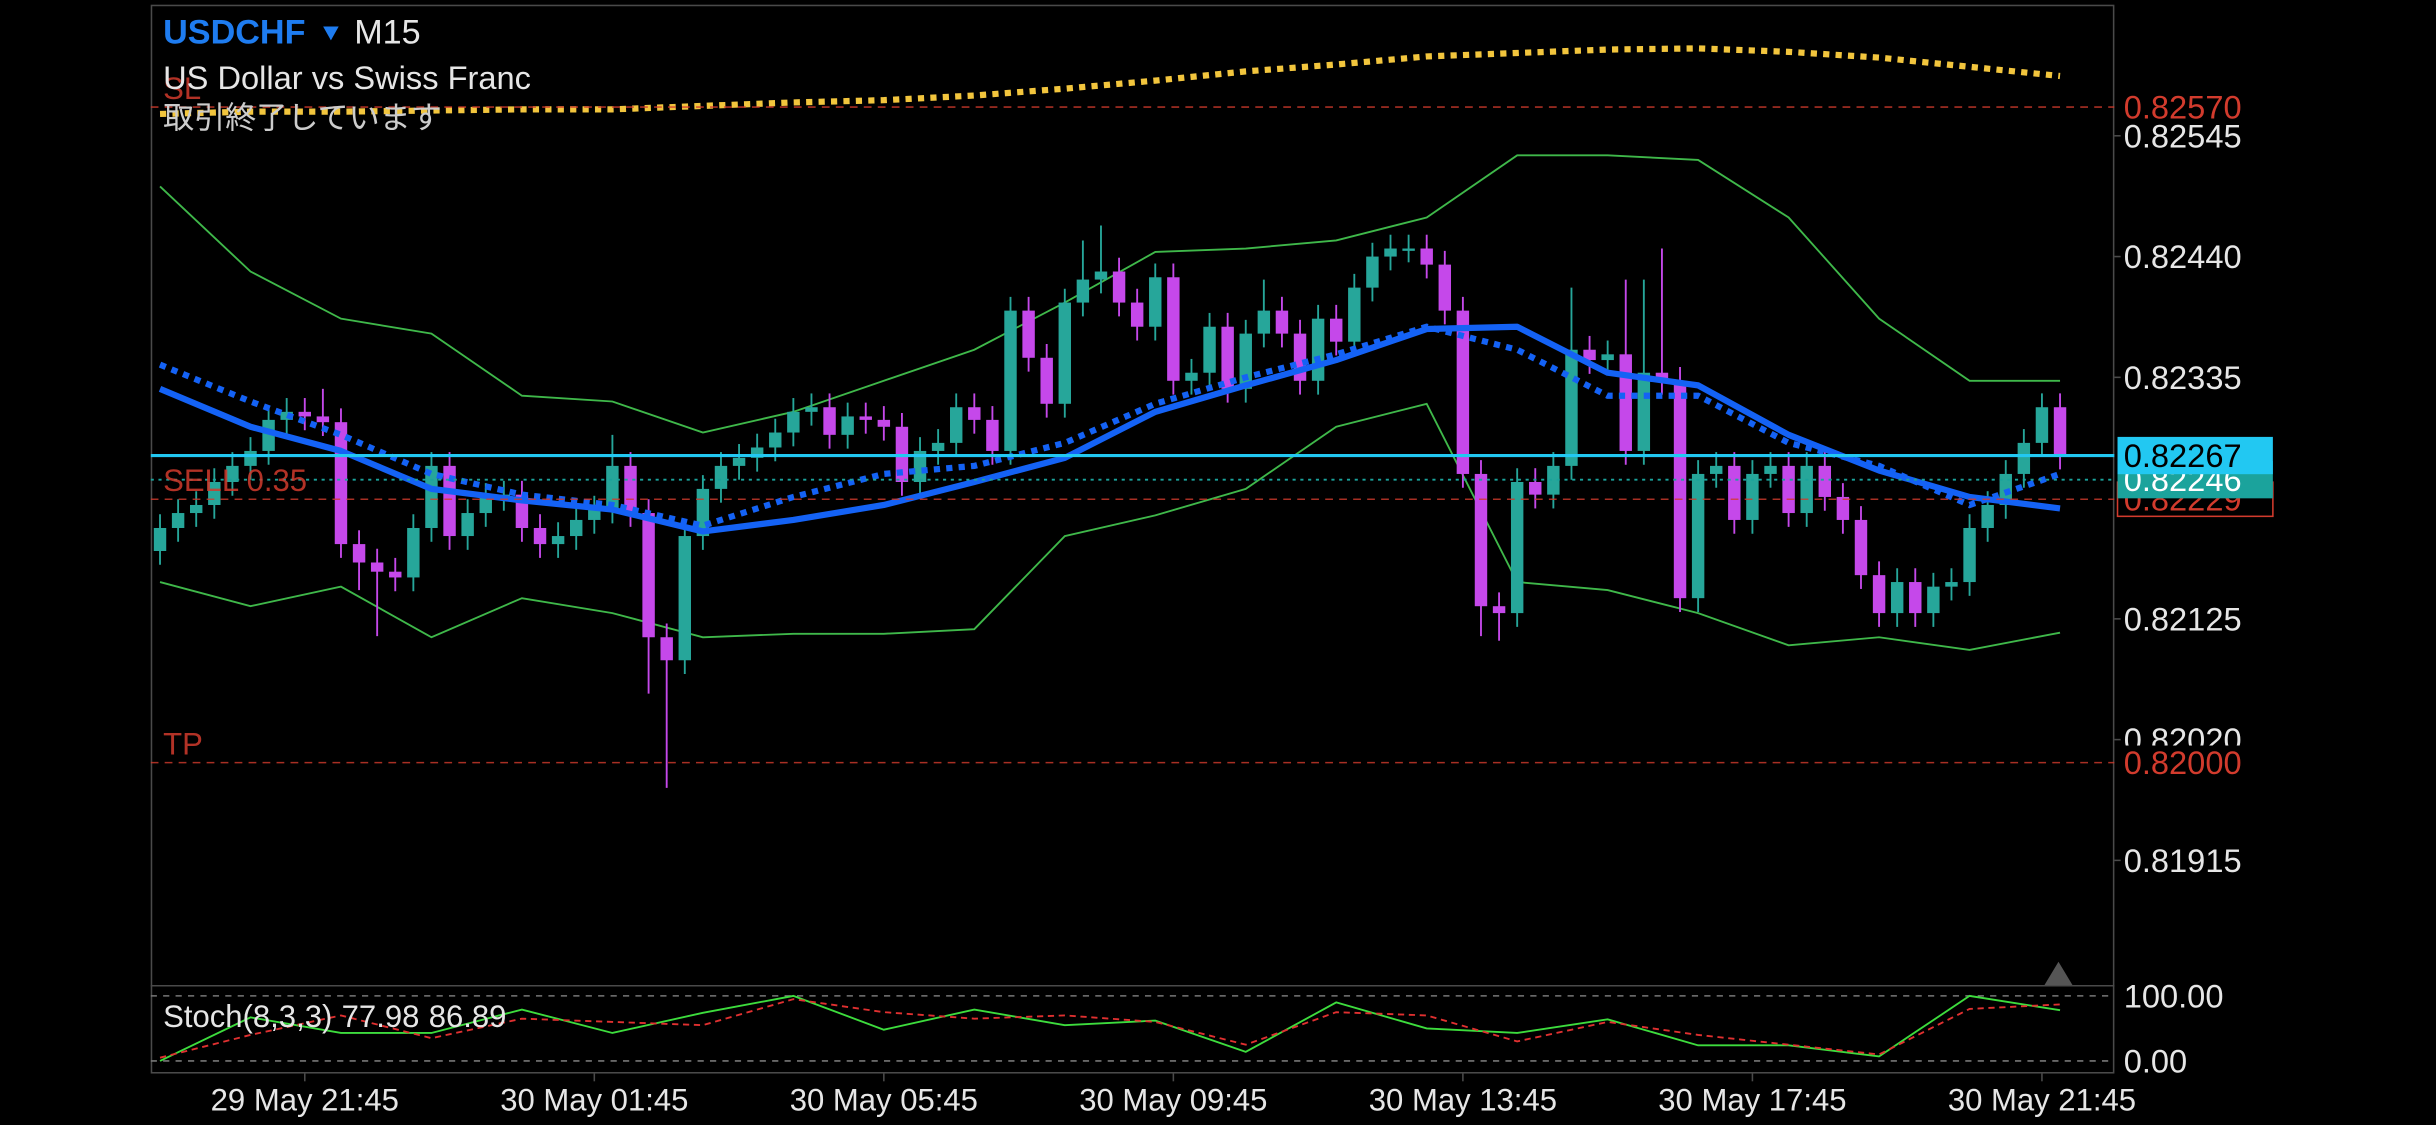 Image resolution: width=2436 pixels, height=1125 pixels. Describe the element at coordinates (2183, 860) in the screenshot. I see `y-tick-label: 0.81915` at that location.